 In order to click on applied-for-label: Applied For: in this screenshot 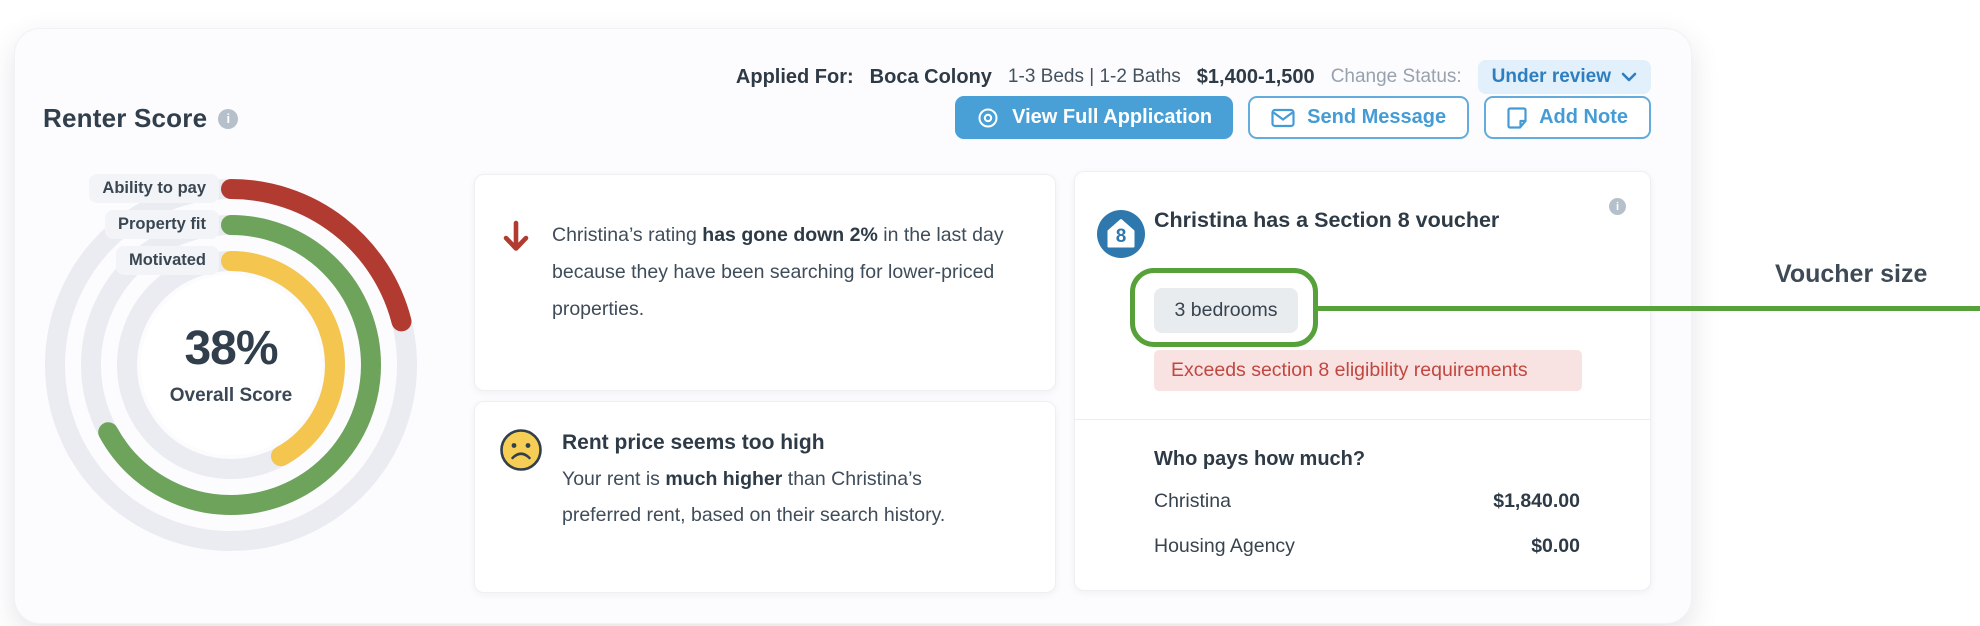, I will do `click(794, 76)`.